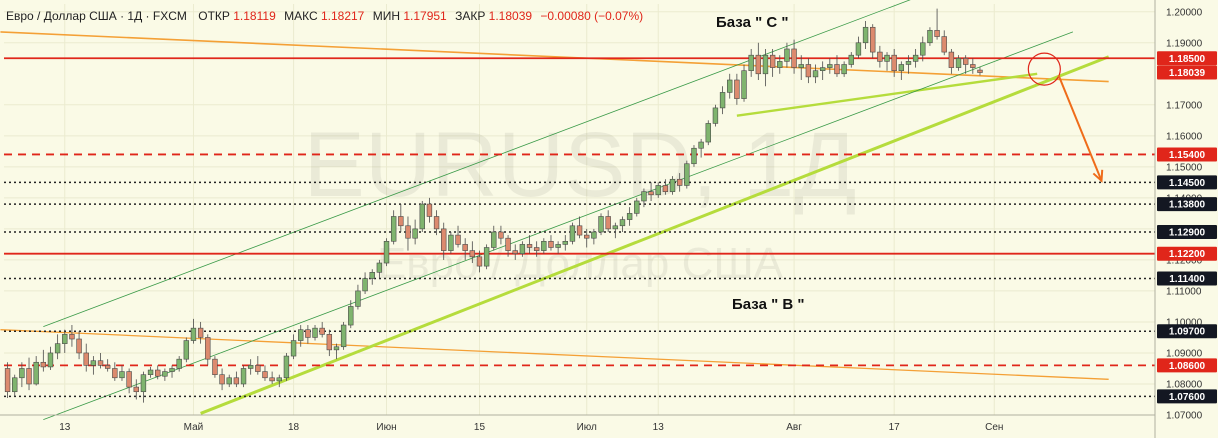 This screenshot has height=438, width=1218. What do you see at coordinates (659, 427) in the screenshot?
I see `x-tick-label: 13` at bounding box center [659, 427].